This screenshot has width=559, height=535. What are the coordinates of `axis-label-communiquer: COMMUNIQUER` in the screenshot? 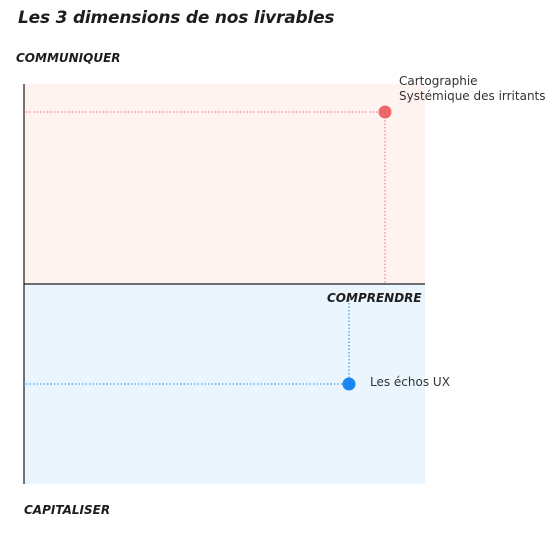 It's located at (68, 58).